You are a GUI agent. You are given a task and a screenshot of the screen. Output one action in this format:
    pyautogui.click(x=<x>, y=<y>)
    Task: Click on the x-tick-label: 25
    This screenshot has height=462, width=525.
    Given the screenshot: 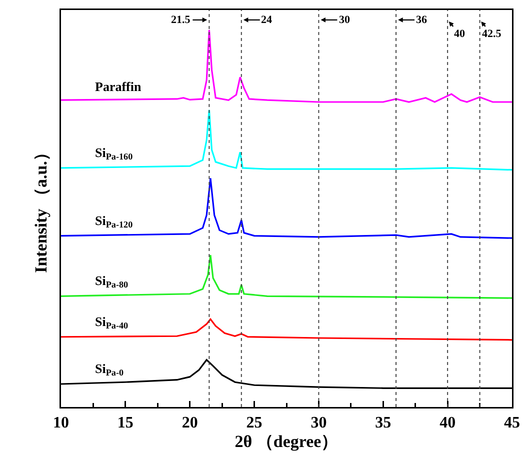 What is the action you would take?
    pyautogui.click(x=254, y=423)
    